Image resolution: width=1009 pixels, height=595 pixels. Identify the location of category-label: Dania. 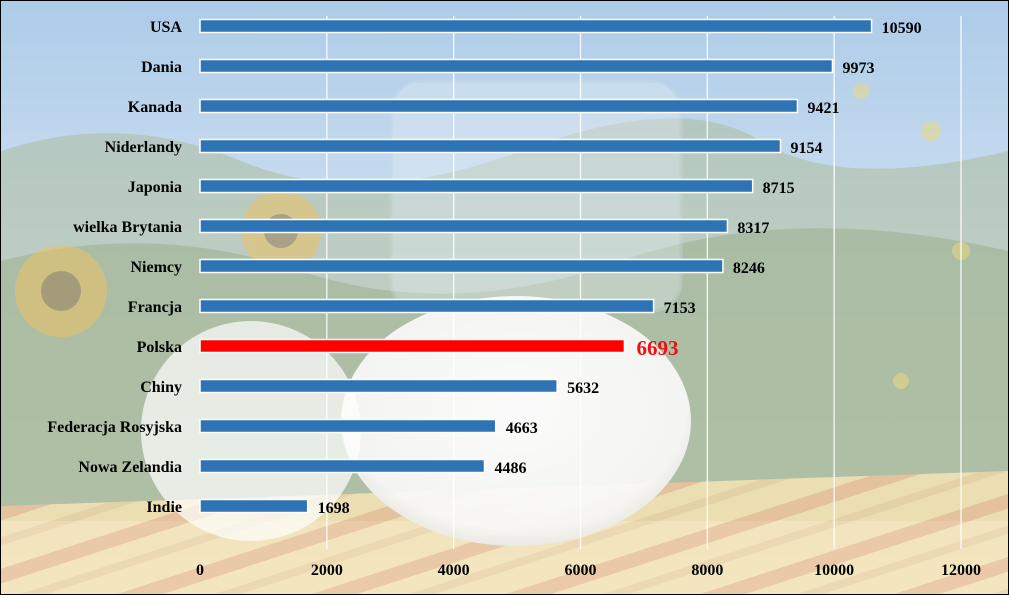
(161, 67).